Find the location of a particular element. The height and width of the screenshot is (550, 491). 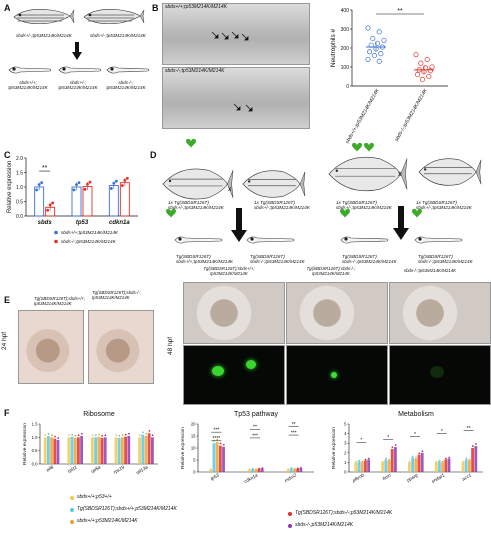

d-left-parent-right: 1x Tg(SBDSR126T) sbds+/-;tp53M214K/M214K is located at coordinates (282, 205).